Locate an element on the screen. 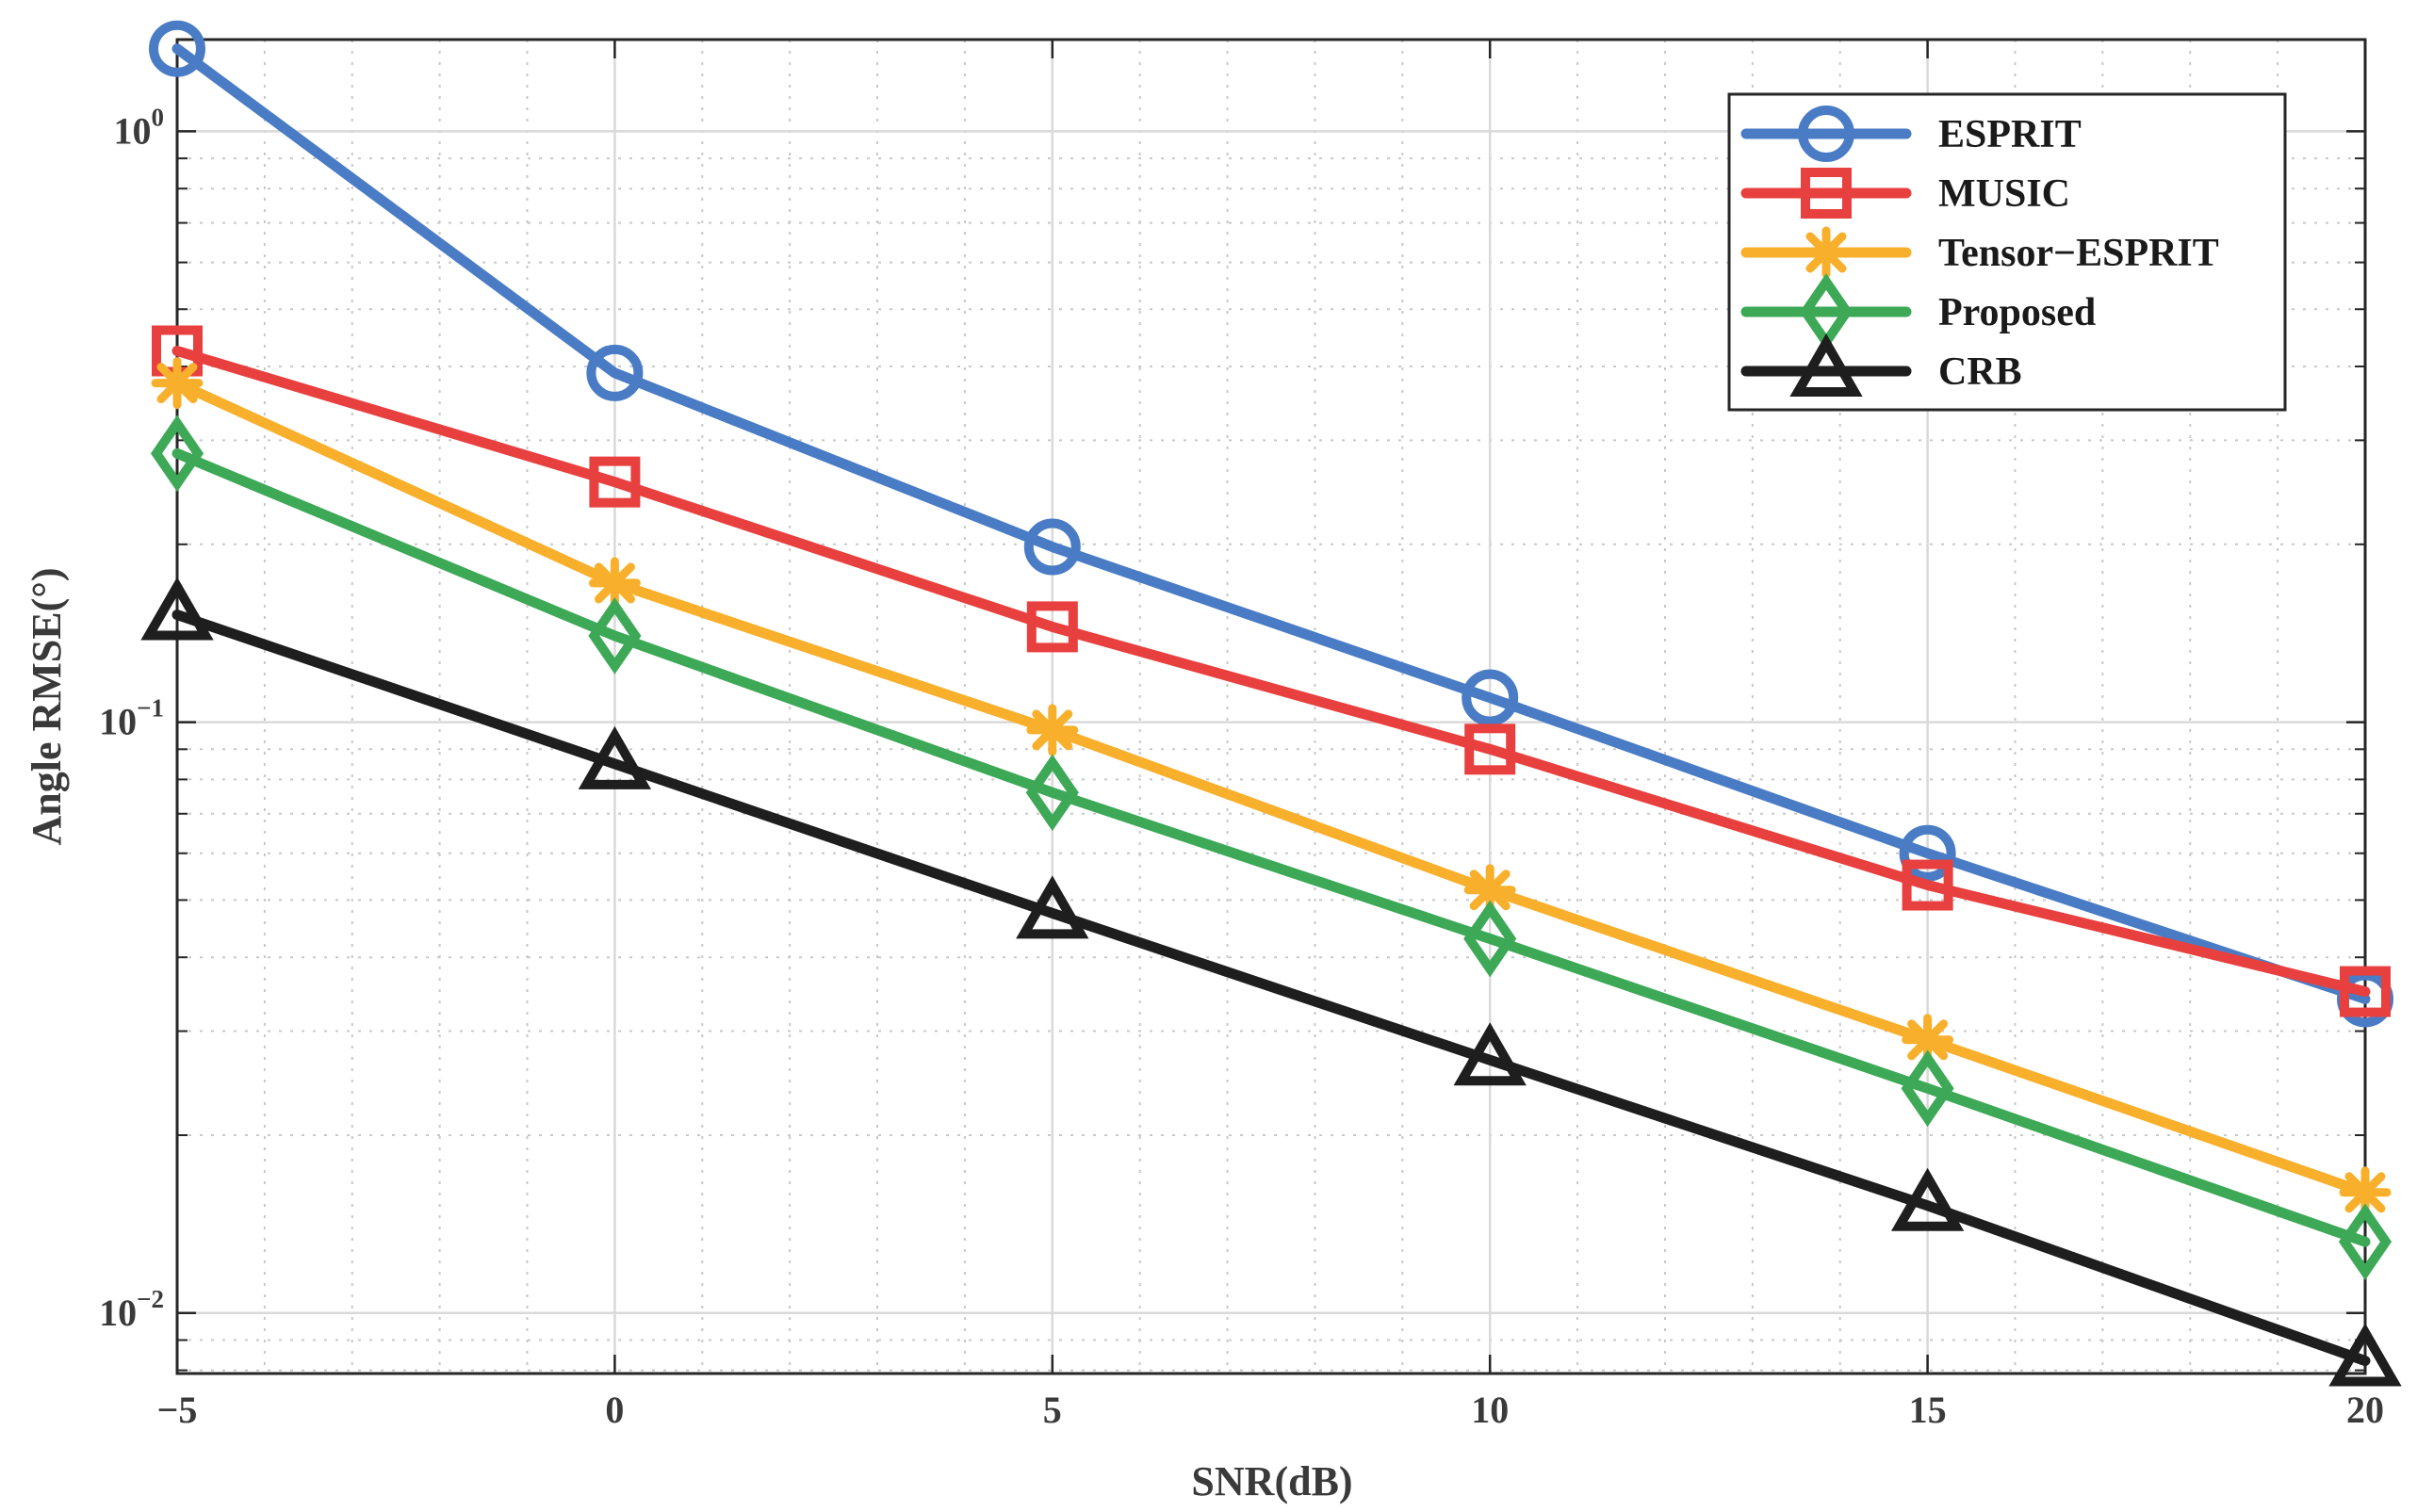 This screenshot has width=2417, height=1512. x-tick-label: 10 is located at coordinates (1490, 1410).